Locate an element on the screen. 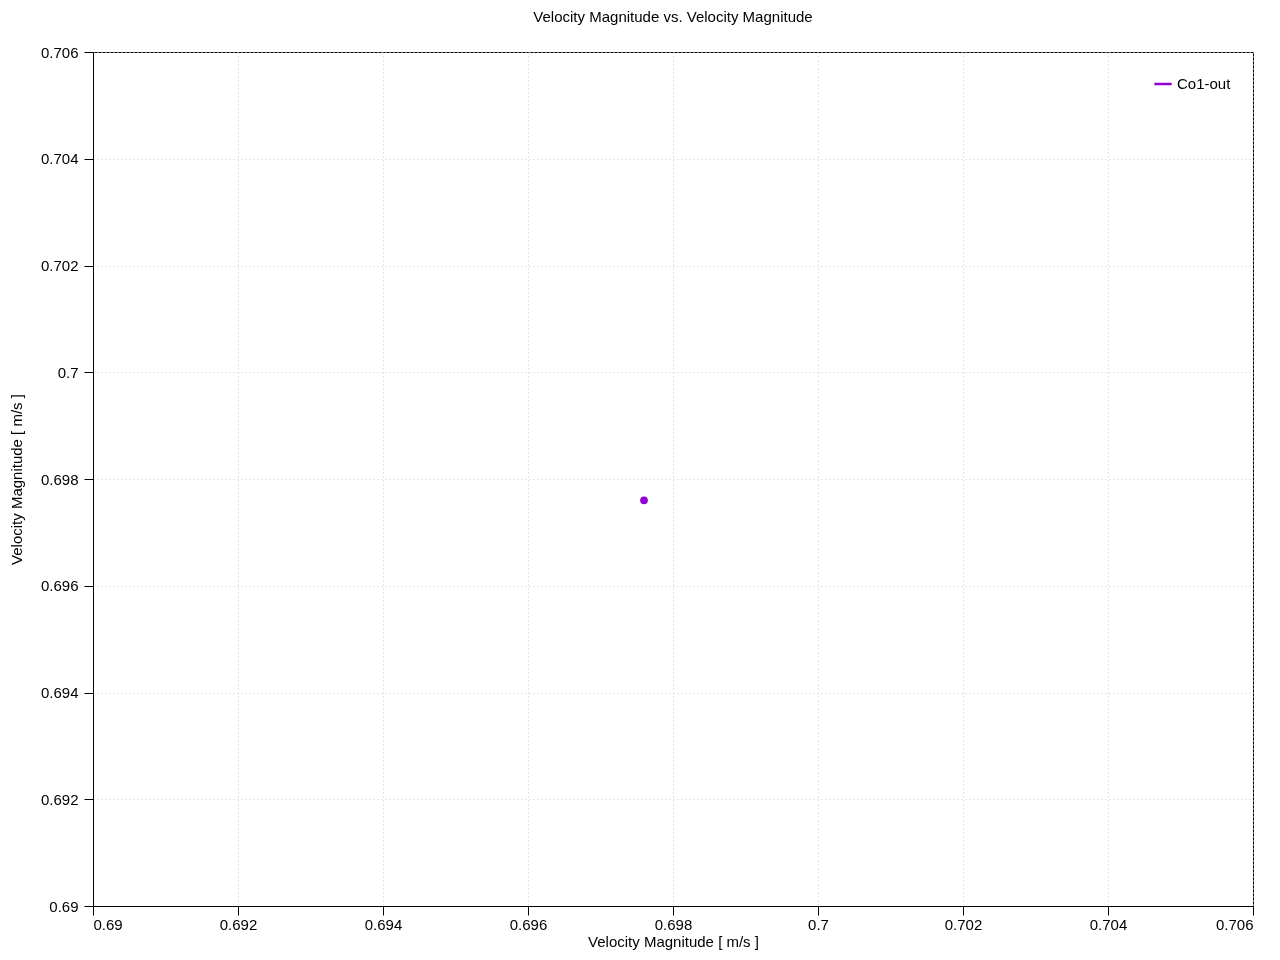 Image resolution: width=1280 pixels, height=960 pixels. chart-title: Velocity Magnitude vs. Velocity Magnitude is located at coordinates (673, 16).